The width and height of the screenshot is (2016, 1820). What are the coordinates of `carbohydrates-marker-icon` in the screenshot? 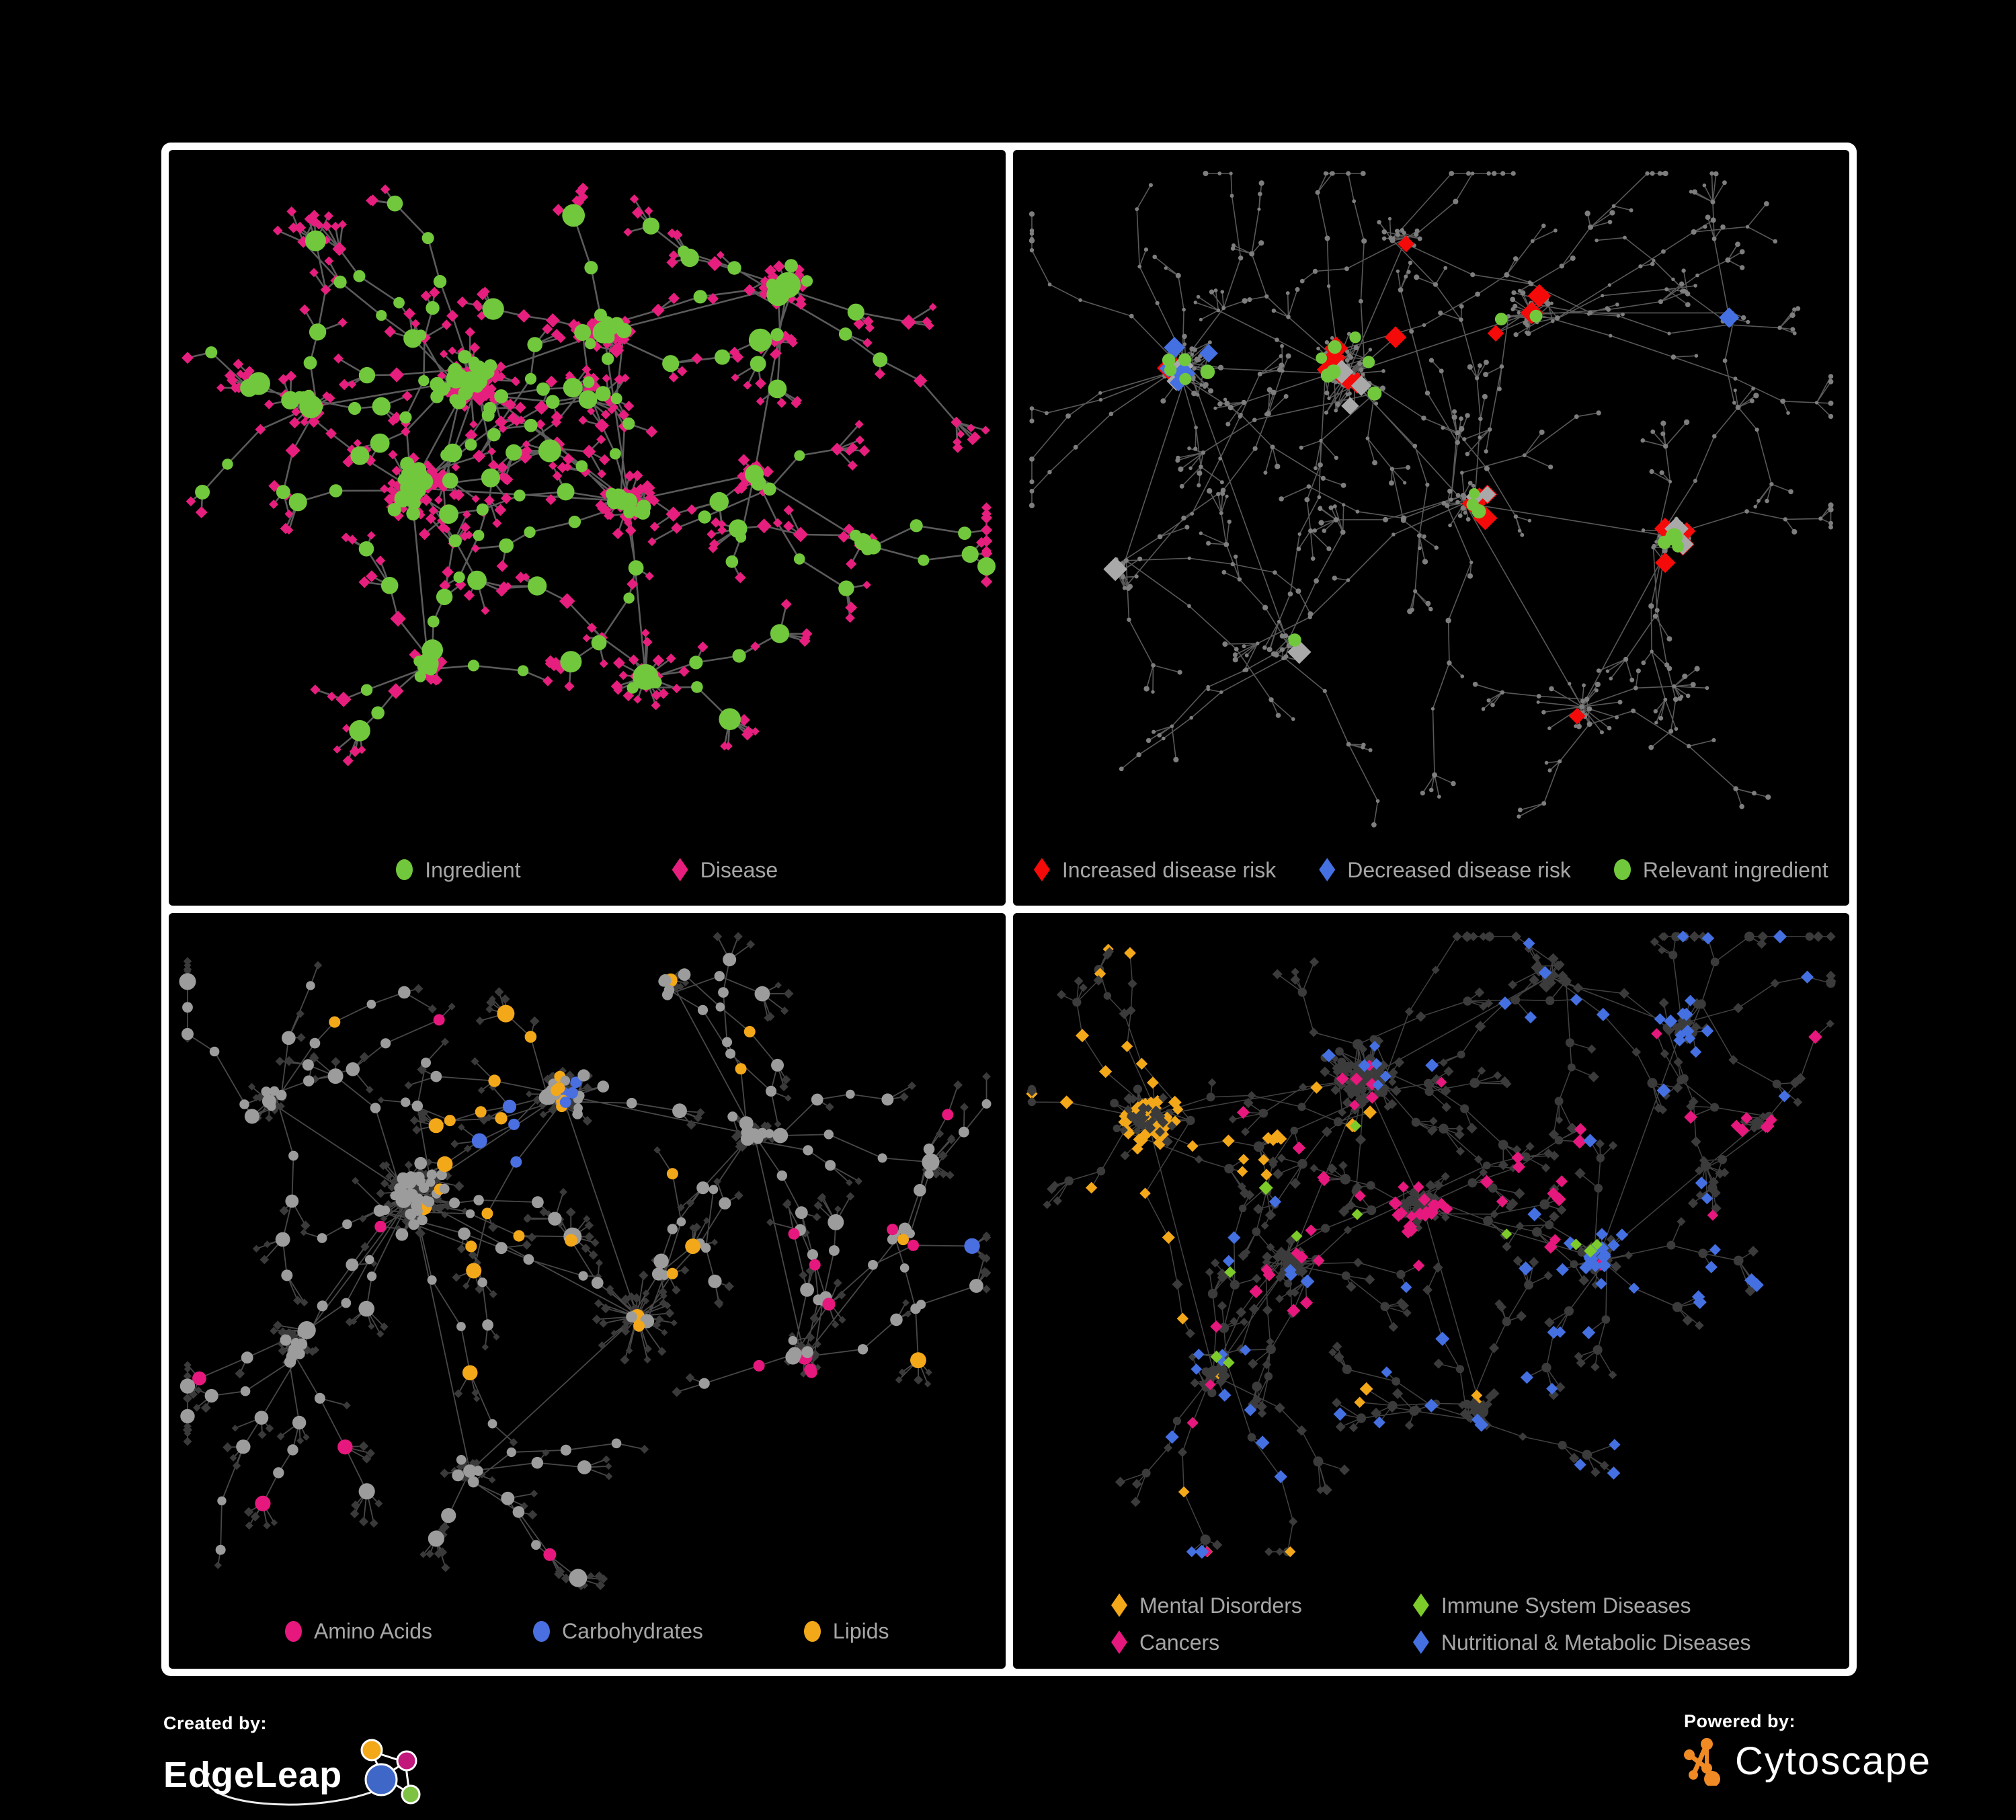 It's located at (542, 1631).